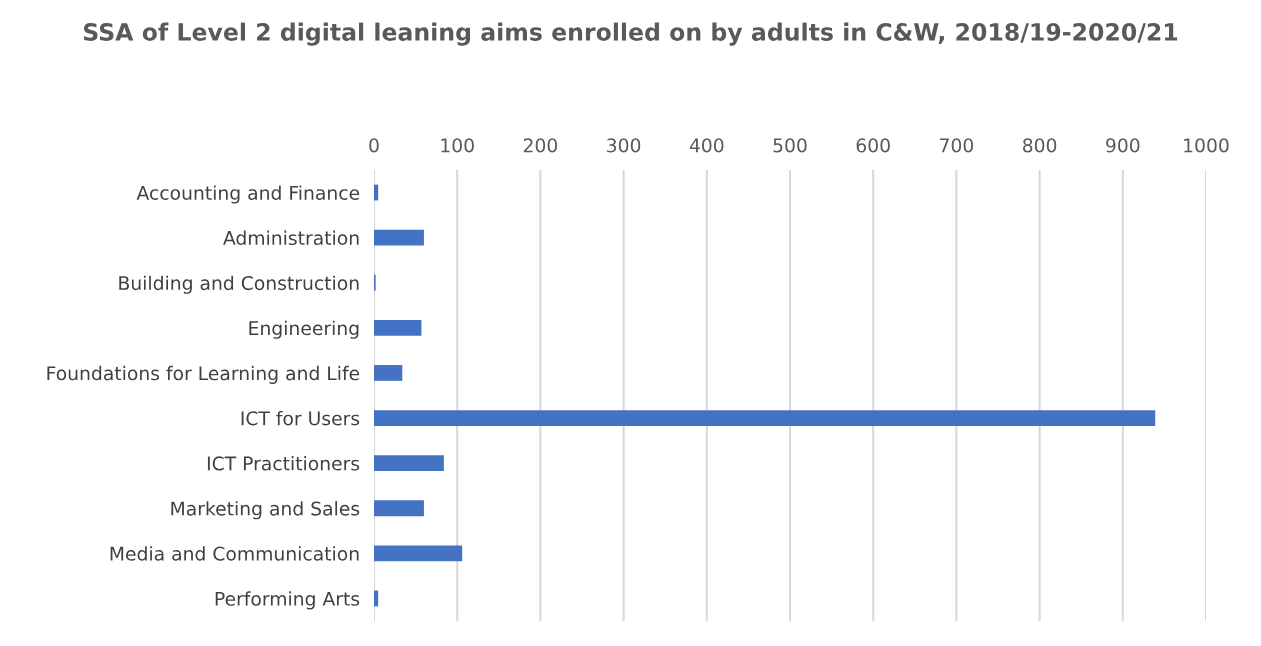  I want to click on x-tick-label: 300, so click(624, 145).